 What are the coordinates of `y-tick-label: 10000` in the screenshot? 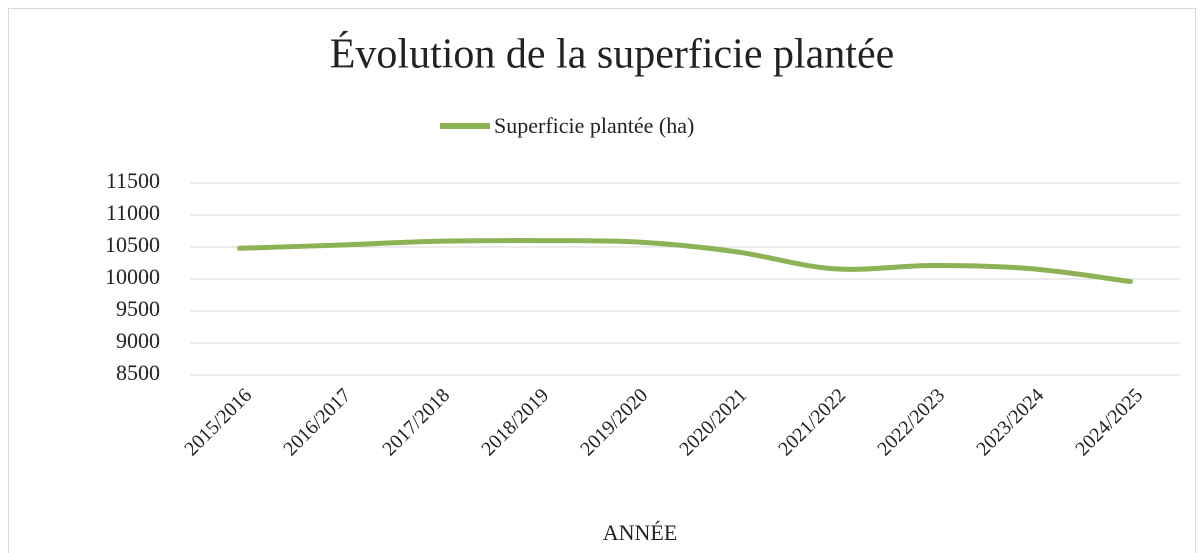 It's located at (132, 276).